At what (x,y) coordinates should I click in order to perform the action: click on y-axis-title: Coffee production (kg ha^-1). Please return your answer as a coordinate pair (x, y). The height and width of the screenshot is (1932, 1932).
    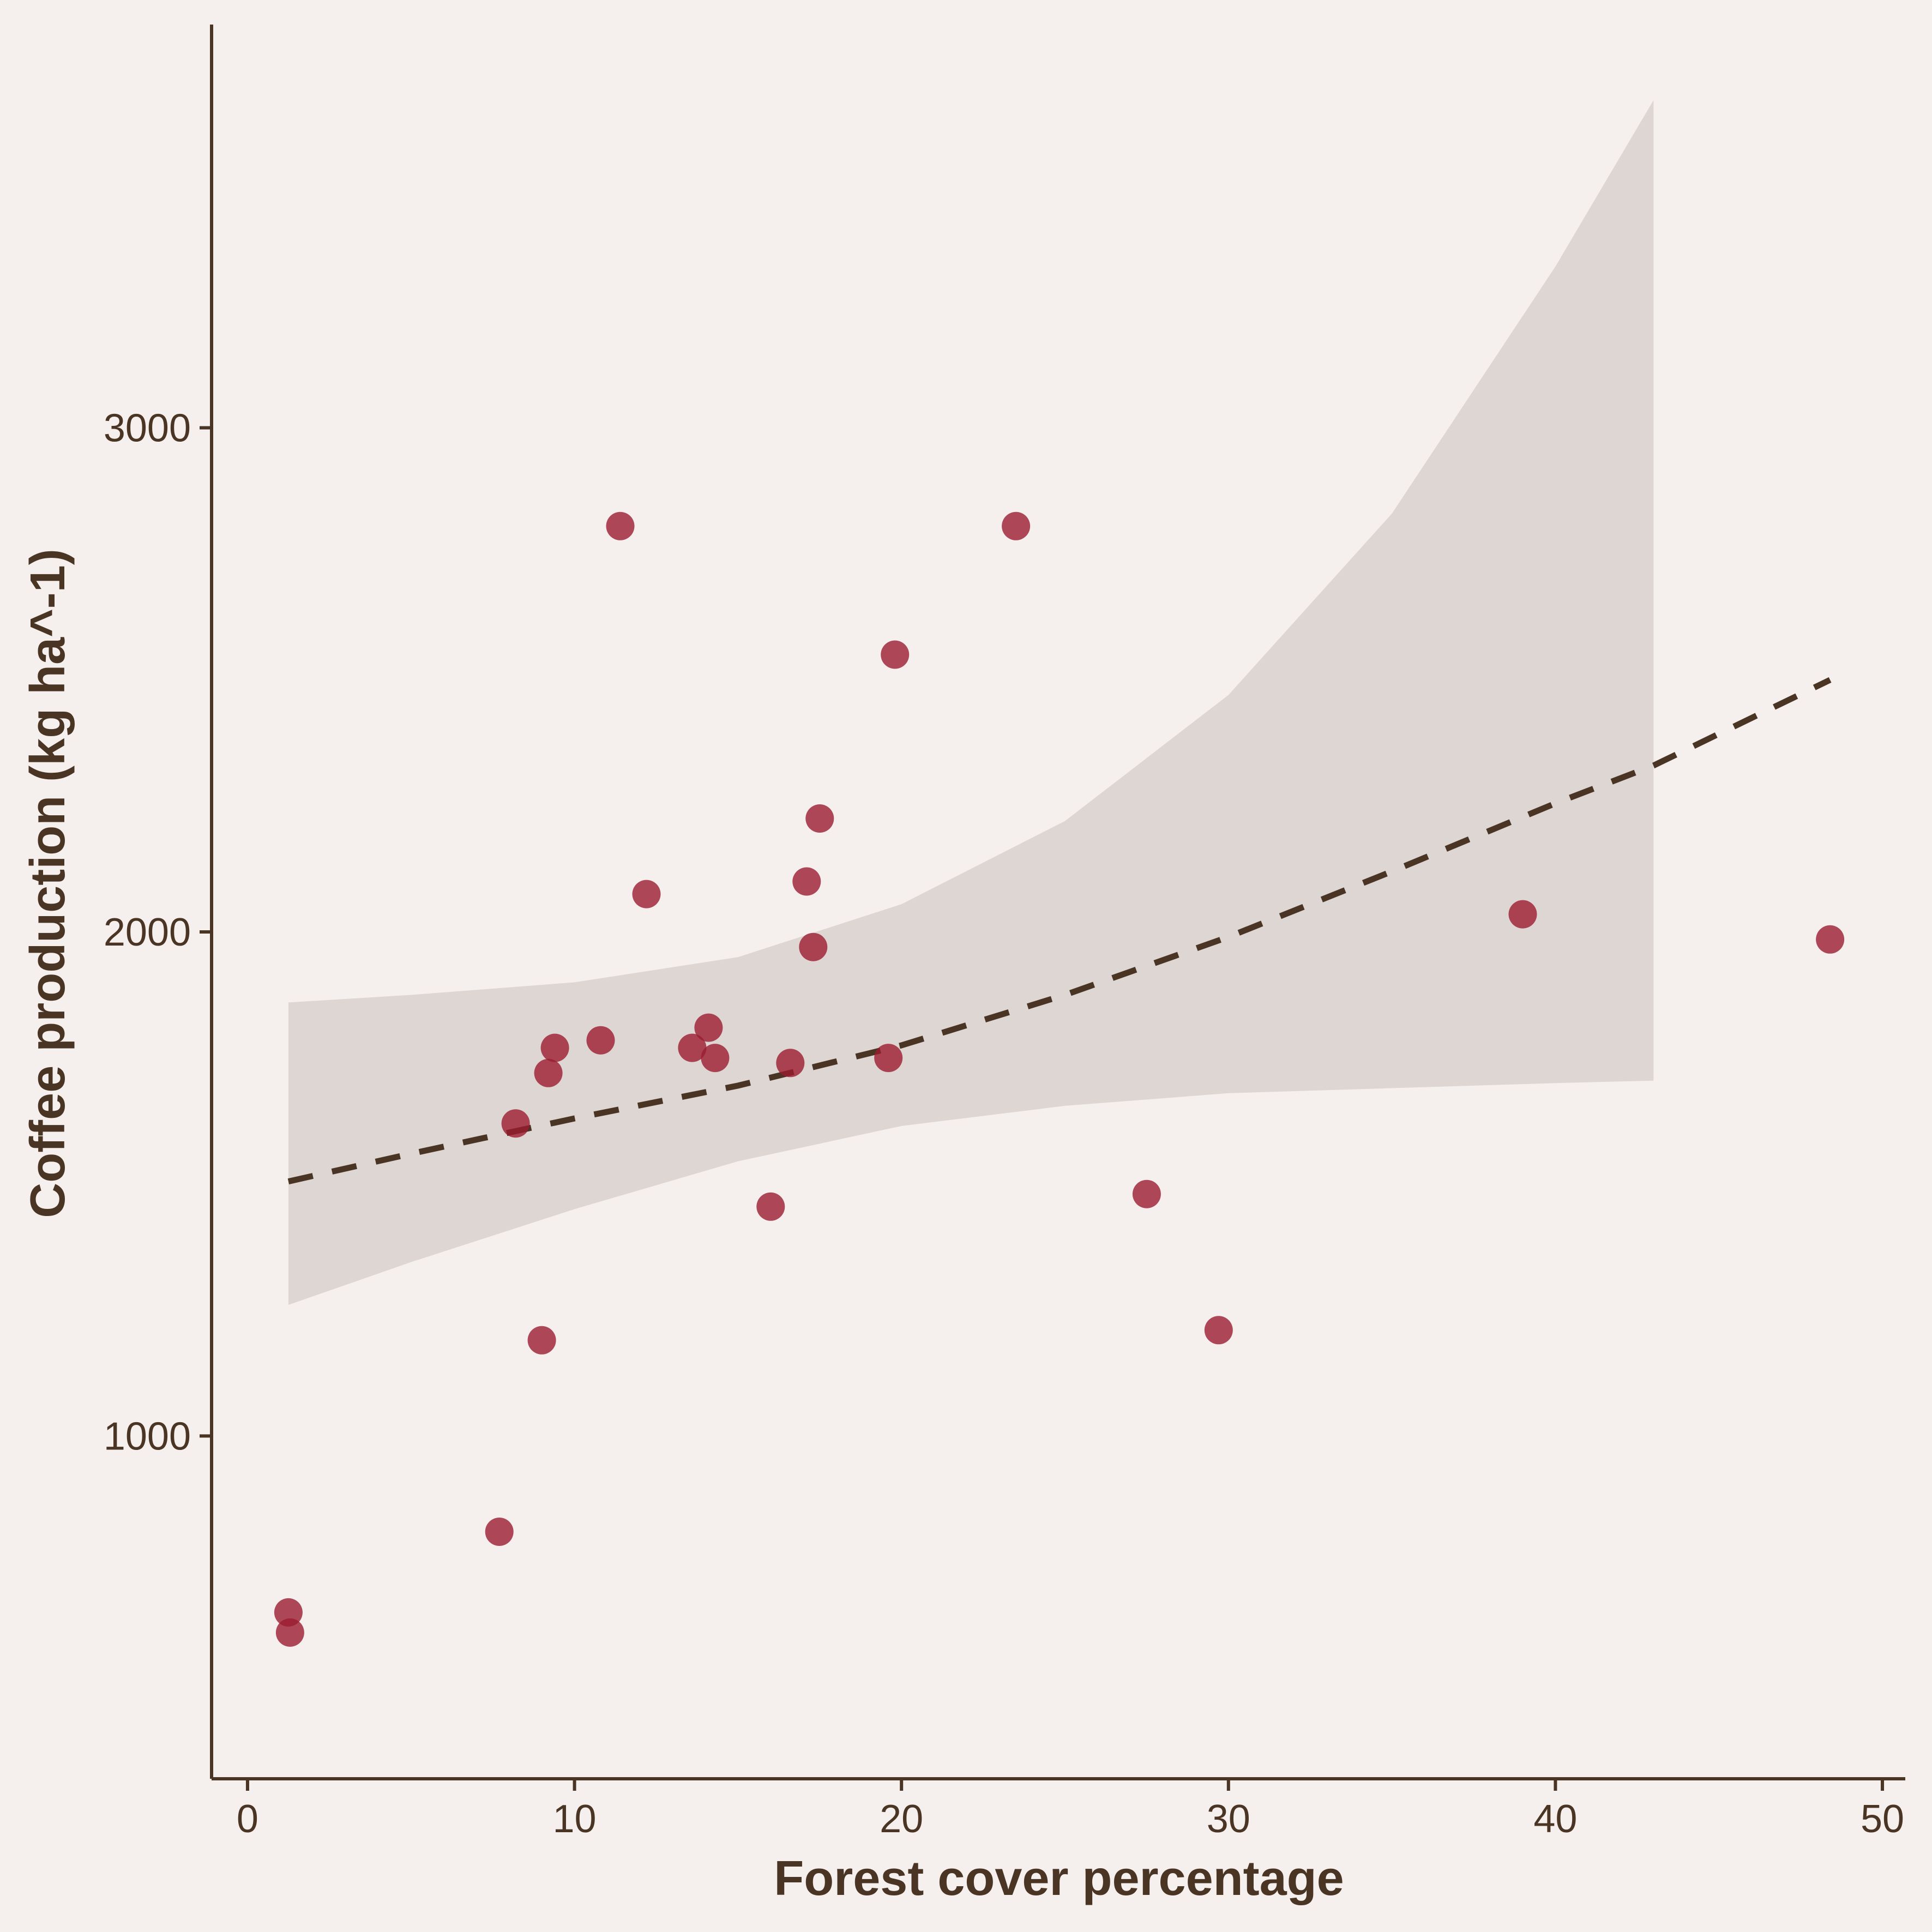
    Looking at the image, I should click on (48, 883).